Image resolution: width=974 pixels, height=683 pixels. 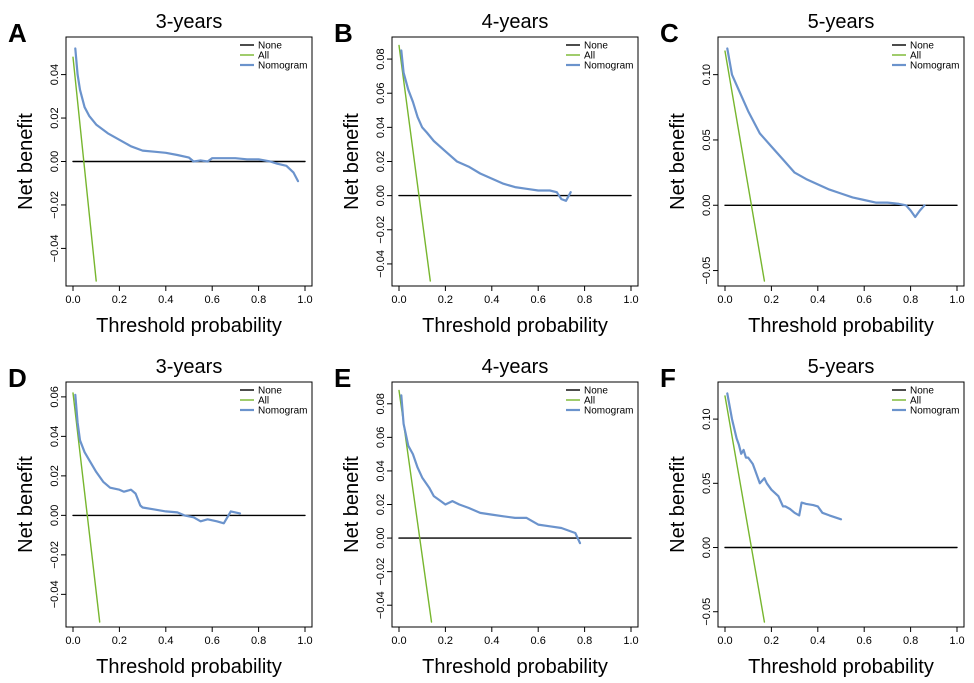 I want to click on panel-letter: F, so click(x=668, y=378).